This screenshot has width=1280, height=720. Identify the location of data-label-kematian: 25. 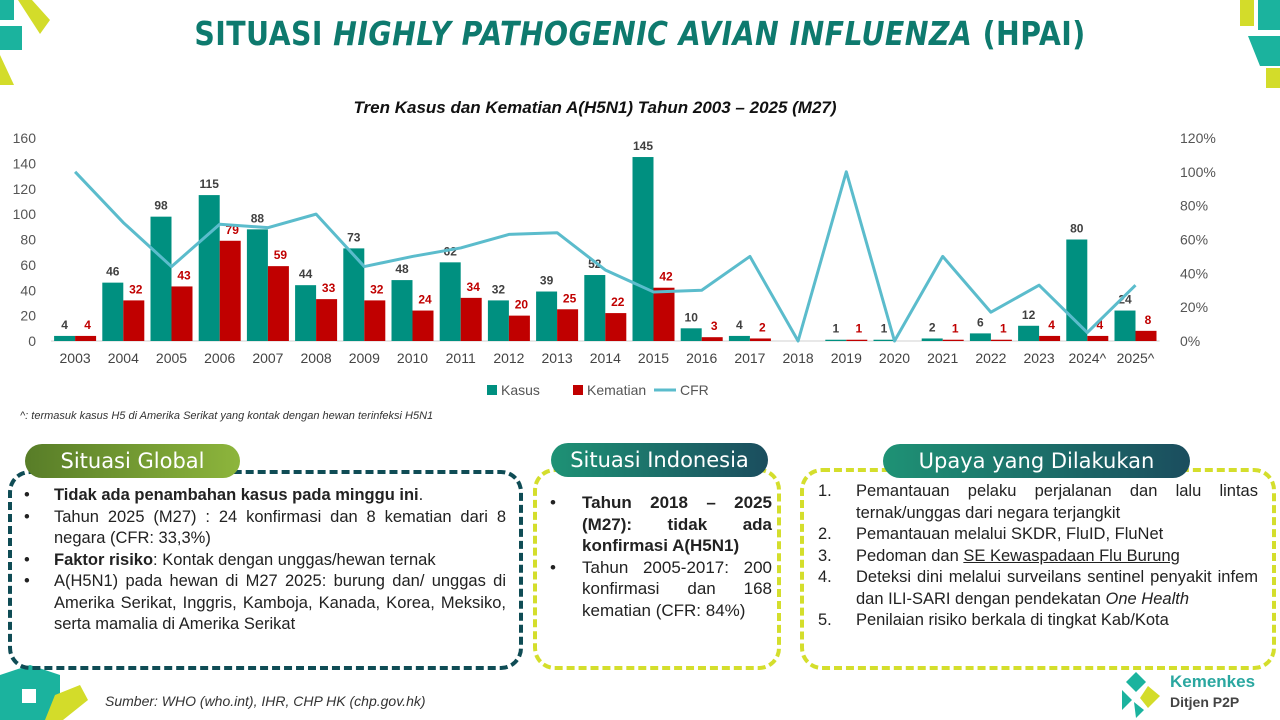
(570, 298).